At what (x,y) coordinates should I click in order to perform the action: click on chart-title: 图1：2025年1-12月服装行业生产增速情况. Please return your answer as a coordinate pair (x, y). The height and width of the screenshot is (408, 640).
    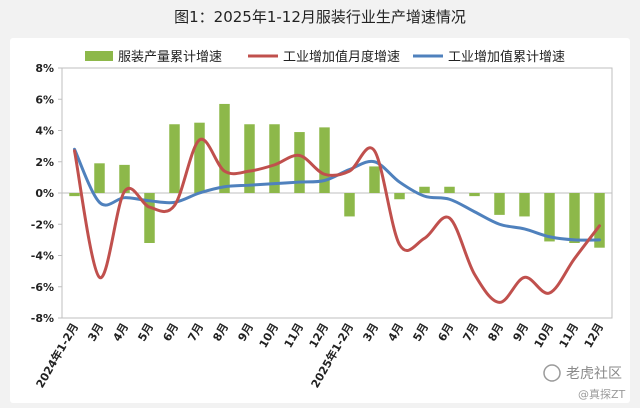
    Looking at the image, I should click on (320, 17).